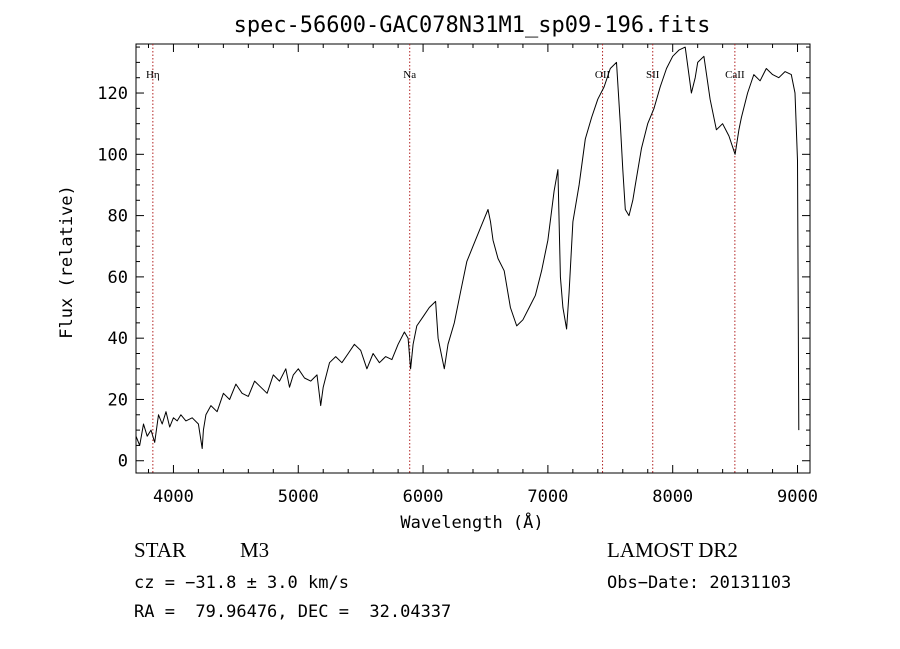 The height and width of the screenshot is (649, 900). What do you see at coordinates (423, 497) in the screenshot?
I see `x-tick-label: 6000` at bounding box center [423, 497].